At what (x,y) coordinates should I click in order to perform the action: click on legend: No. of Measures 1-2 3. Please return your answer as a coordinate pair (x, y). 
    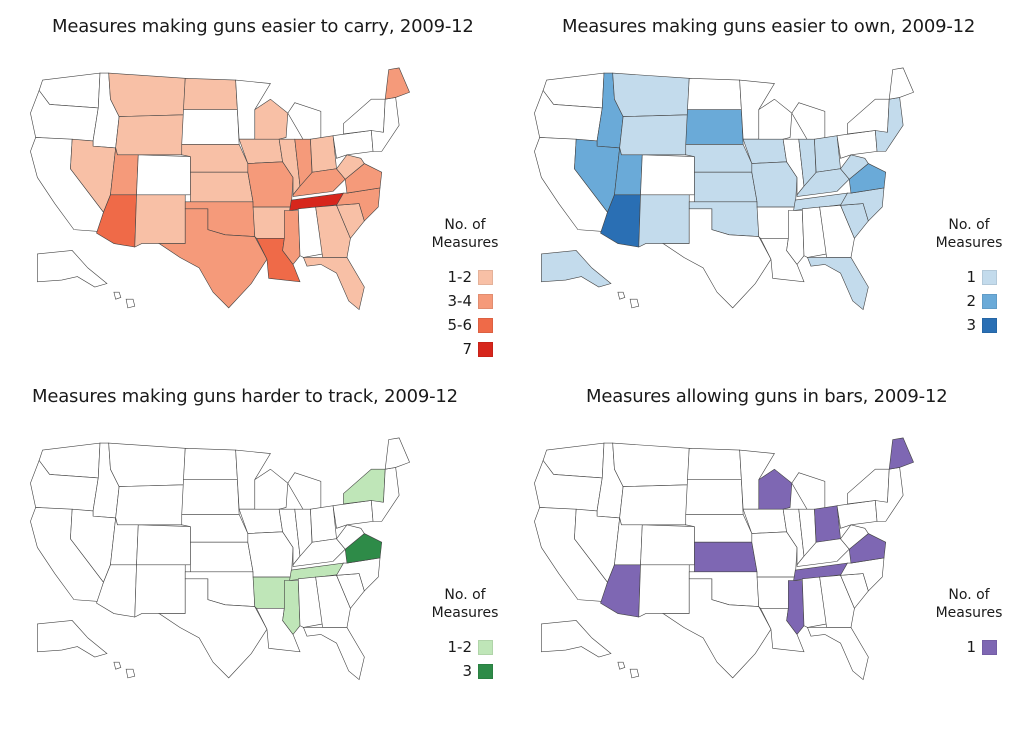
    Looking at the image, I should click on (465, 635).